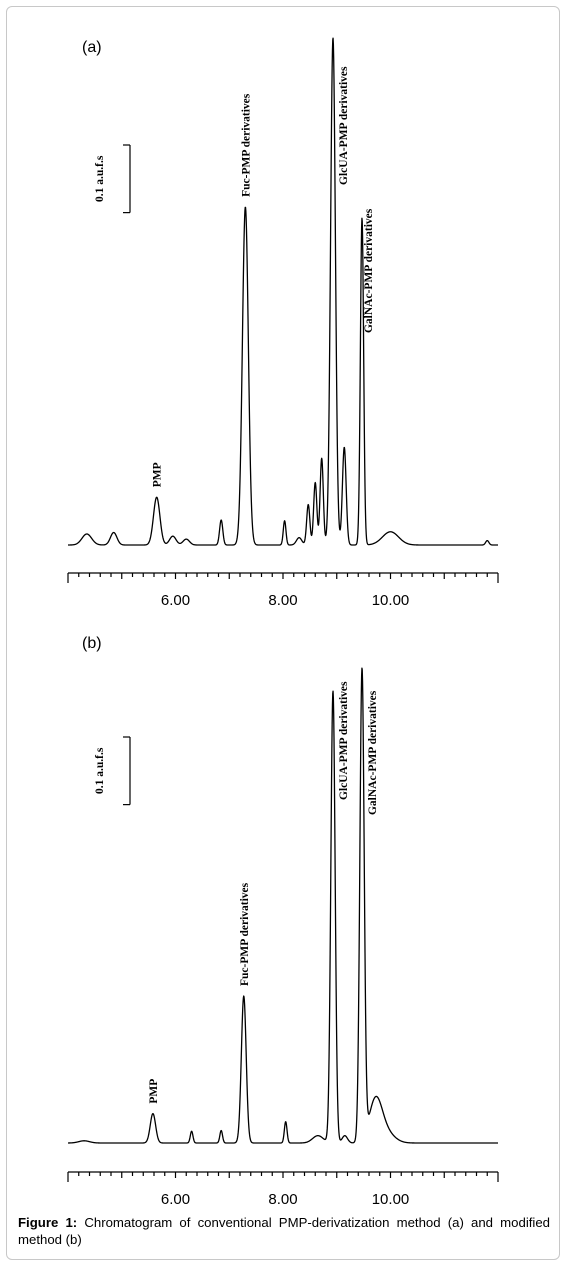 Image resolution: width=567 pixels, height=1268 pixels. Describe the element at coordinates (175, 600) in the screenshot. I see `x-tick-label-a: 6.00` at that location.